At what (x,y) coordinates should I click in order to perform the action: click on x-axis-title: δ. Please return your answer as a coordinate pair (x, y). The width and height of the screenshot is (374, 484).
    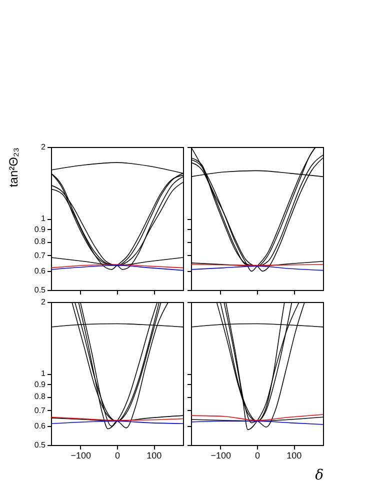
    Looking at the image, I should click on (319, 476).